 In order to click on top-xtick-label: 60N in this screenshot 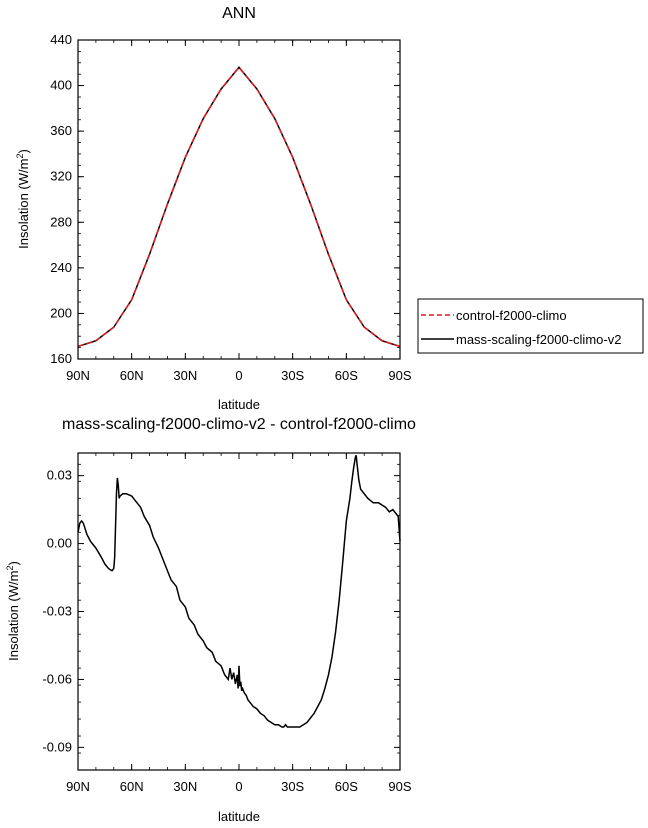, I will do `click(132, 375)`.